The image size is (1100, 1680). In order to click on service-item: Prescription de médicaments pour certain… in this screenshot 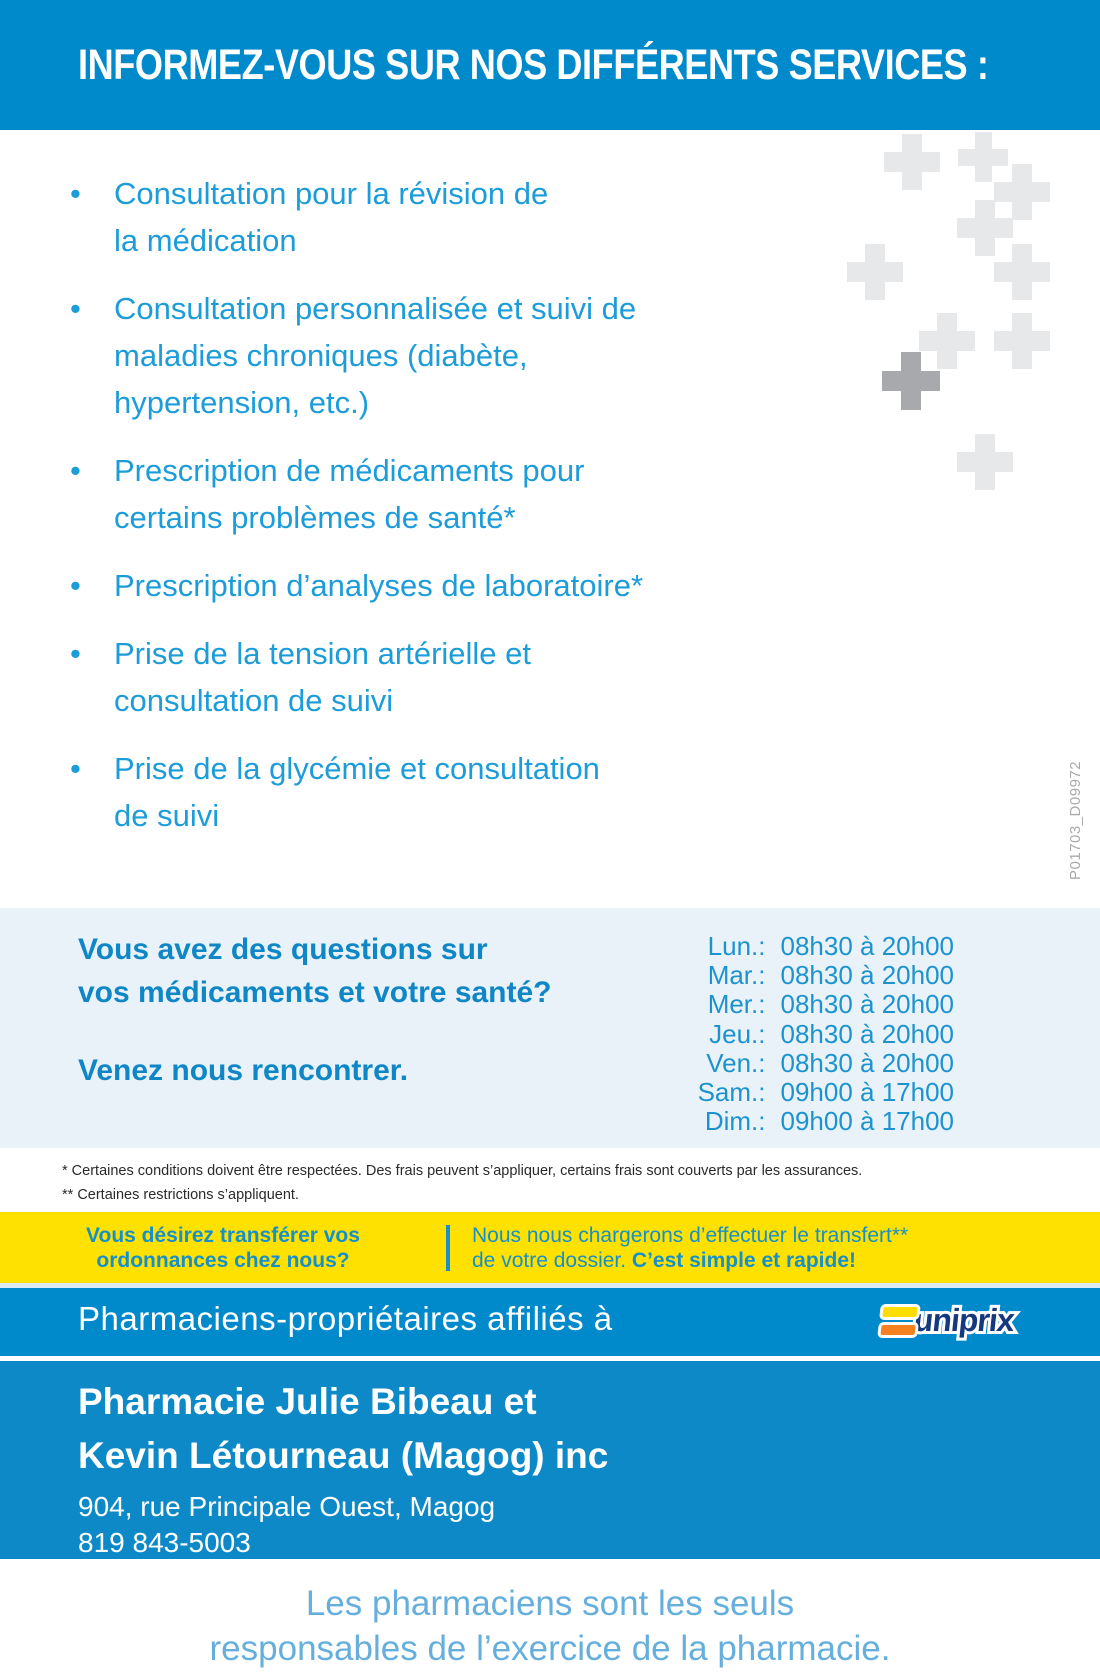, I will do `click(585, 494)`.